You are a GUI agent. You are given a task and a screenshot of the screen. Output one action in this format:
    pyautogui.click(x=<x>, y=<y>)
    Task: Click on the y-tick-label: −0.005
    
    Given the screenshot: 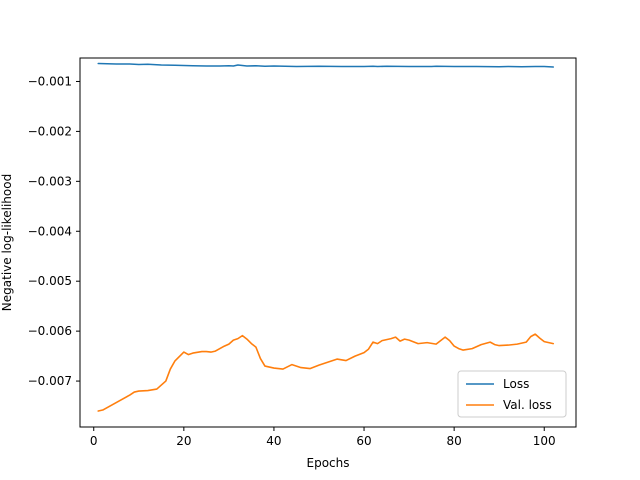 What is the action you would take?
    pyautogui.click(x=50, y=281)
    